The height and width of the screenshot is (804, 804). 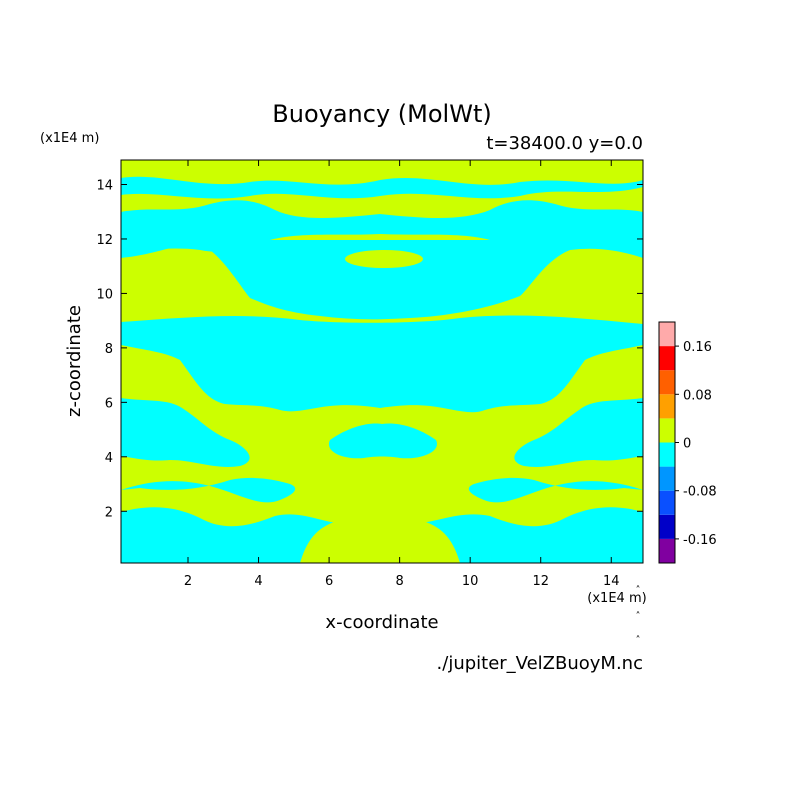 I want to click on y-tick-label: 12, so click(x=104, y=240).